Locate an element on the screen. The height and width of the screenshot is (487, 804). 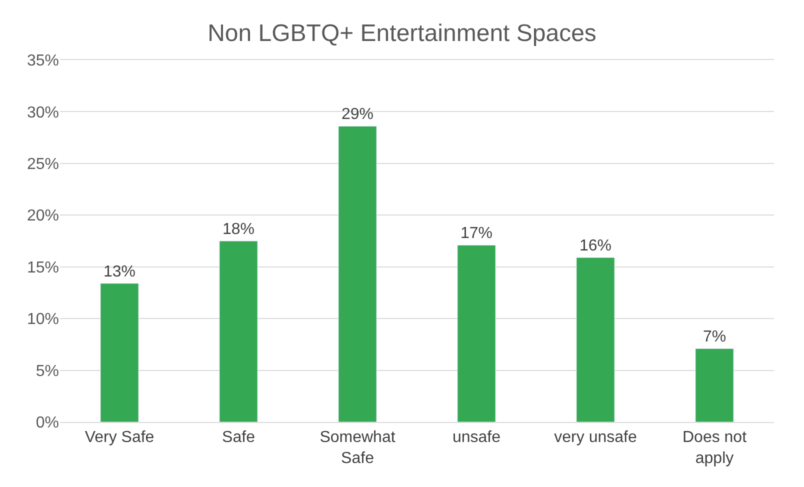
y-tick-label: 10% is located at coordinates (42, 319).